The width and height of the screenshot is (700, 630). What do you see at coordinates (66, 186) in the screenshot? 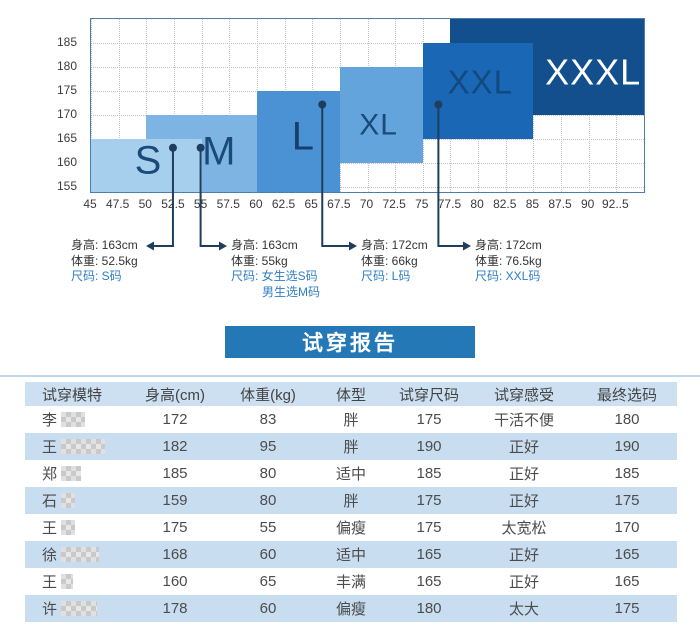
I see `y-tick-label: 155` at bounding box center [66, 186].